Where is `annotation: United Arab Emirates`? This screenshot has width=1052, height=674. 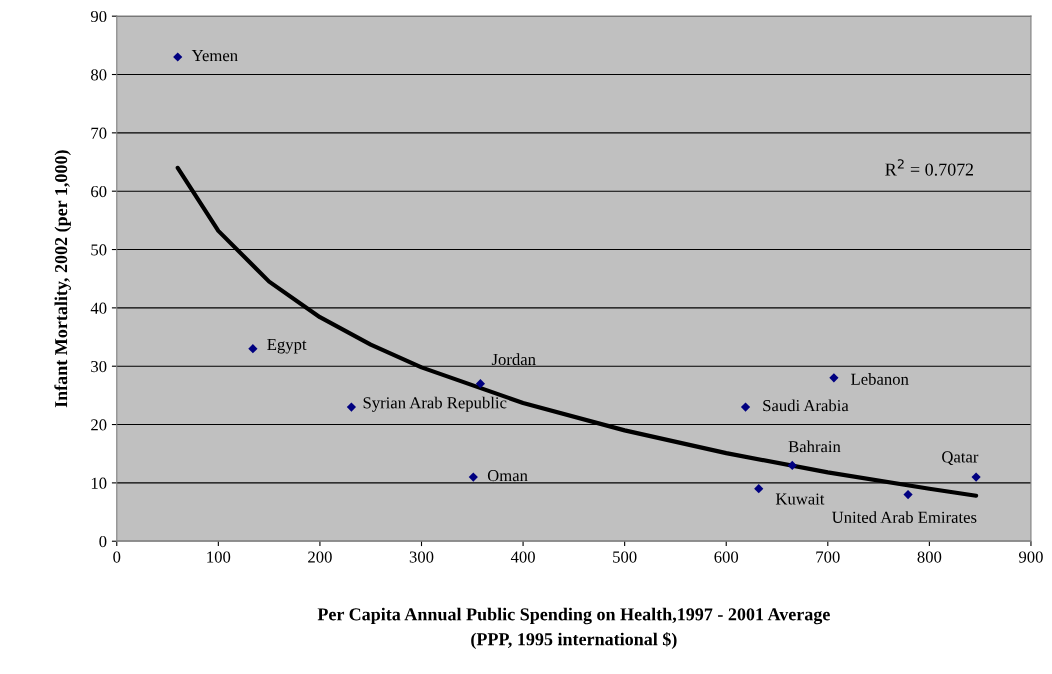
annotation: United Arab Emirates is located at coordinates (904, 517).